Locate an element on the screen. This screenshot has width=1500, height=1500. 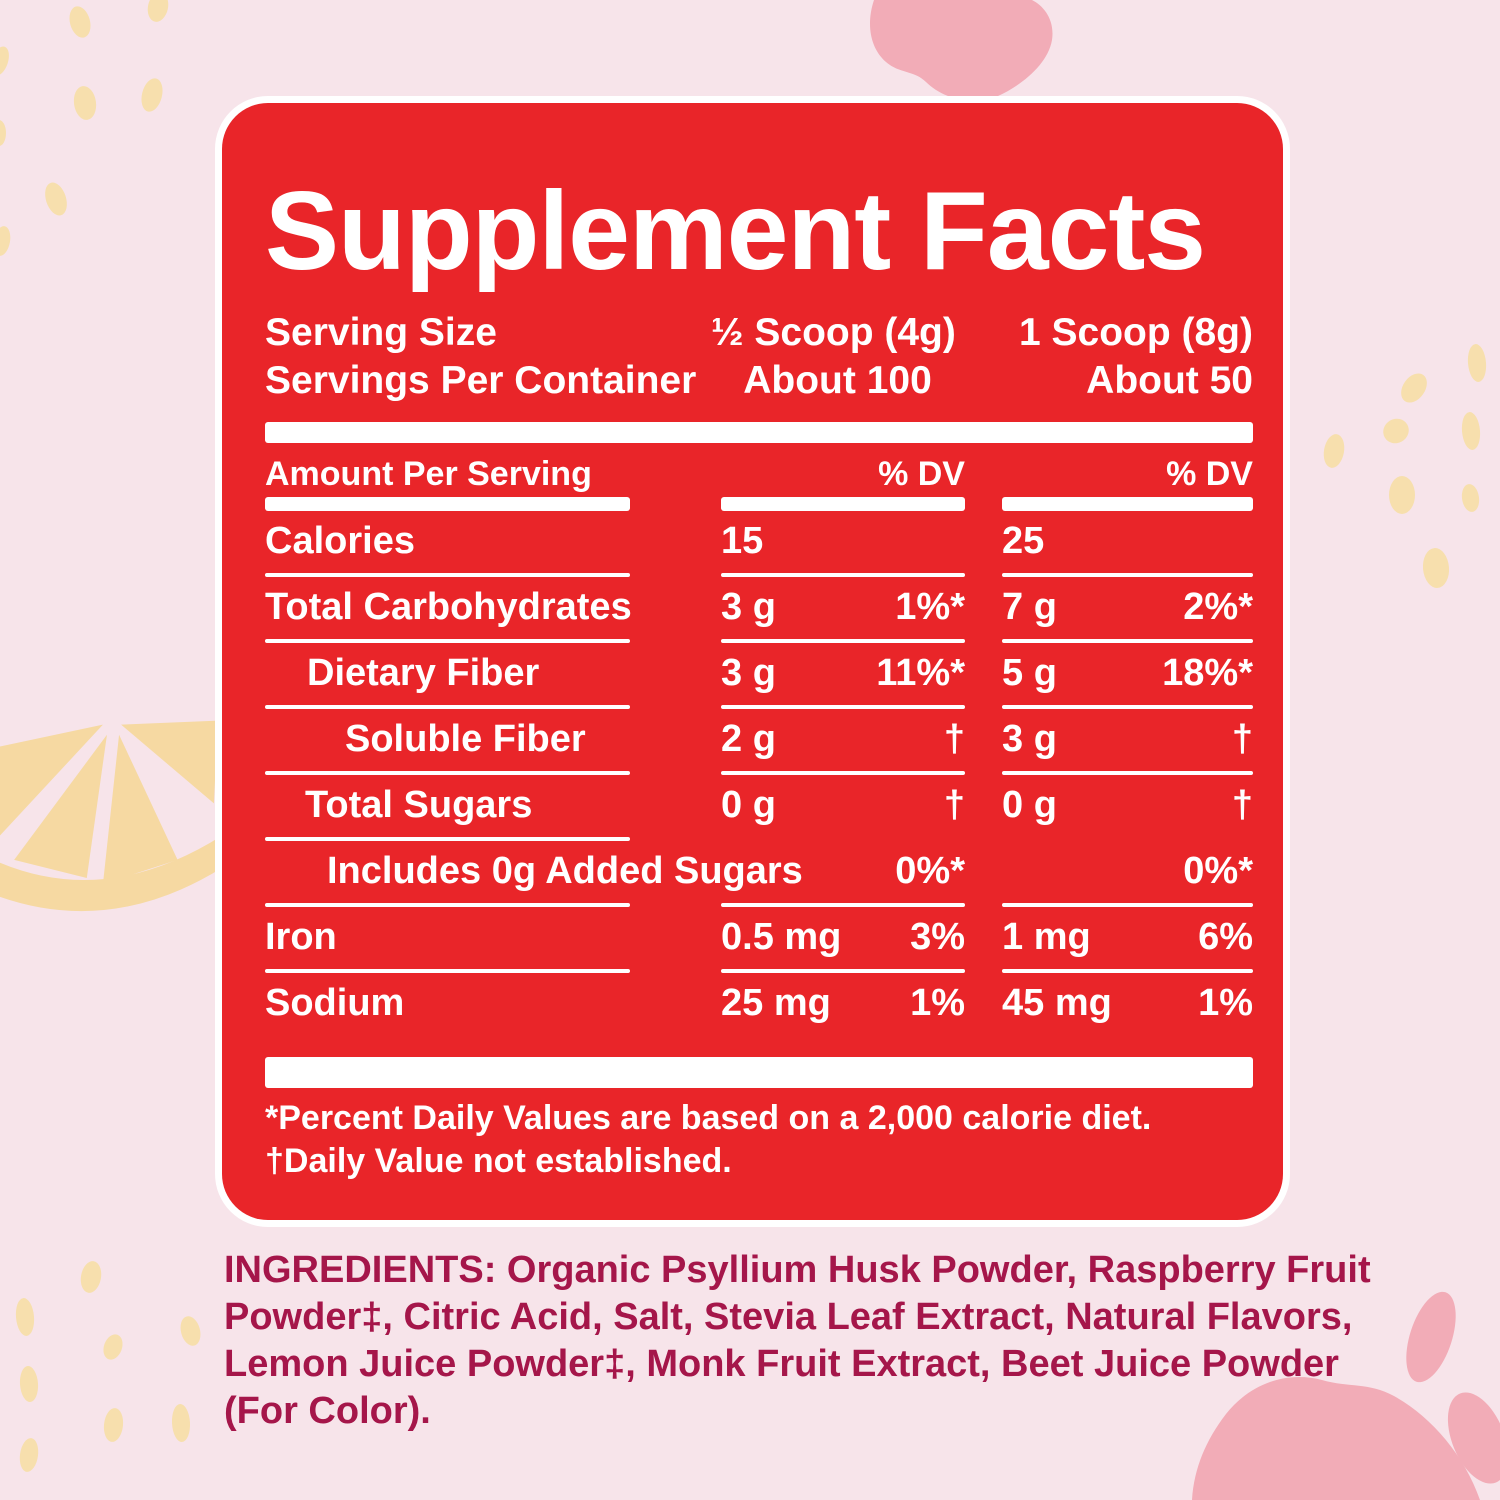
serving-column-2: 25 is located at coordinates (1127, 541).